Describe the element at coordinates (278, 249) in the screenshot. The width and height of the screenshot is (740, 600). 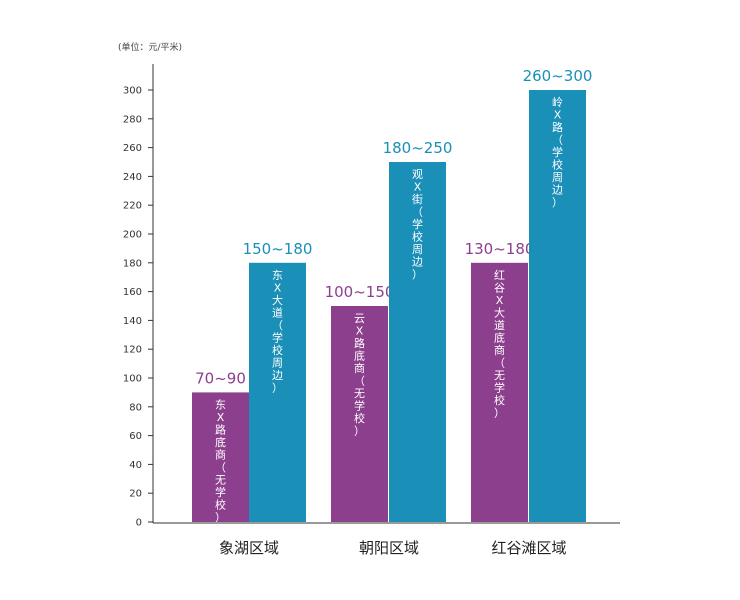
I see `bar-range-label: 150~180` at that location.